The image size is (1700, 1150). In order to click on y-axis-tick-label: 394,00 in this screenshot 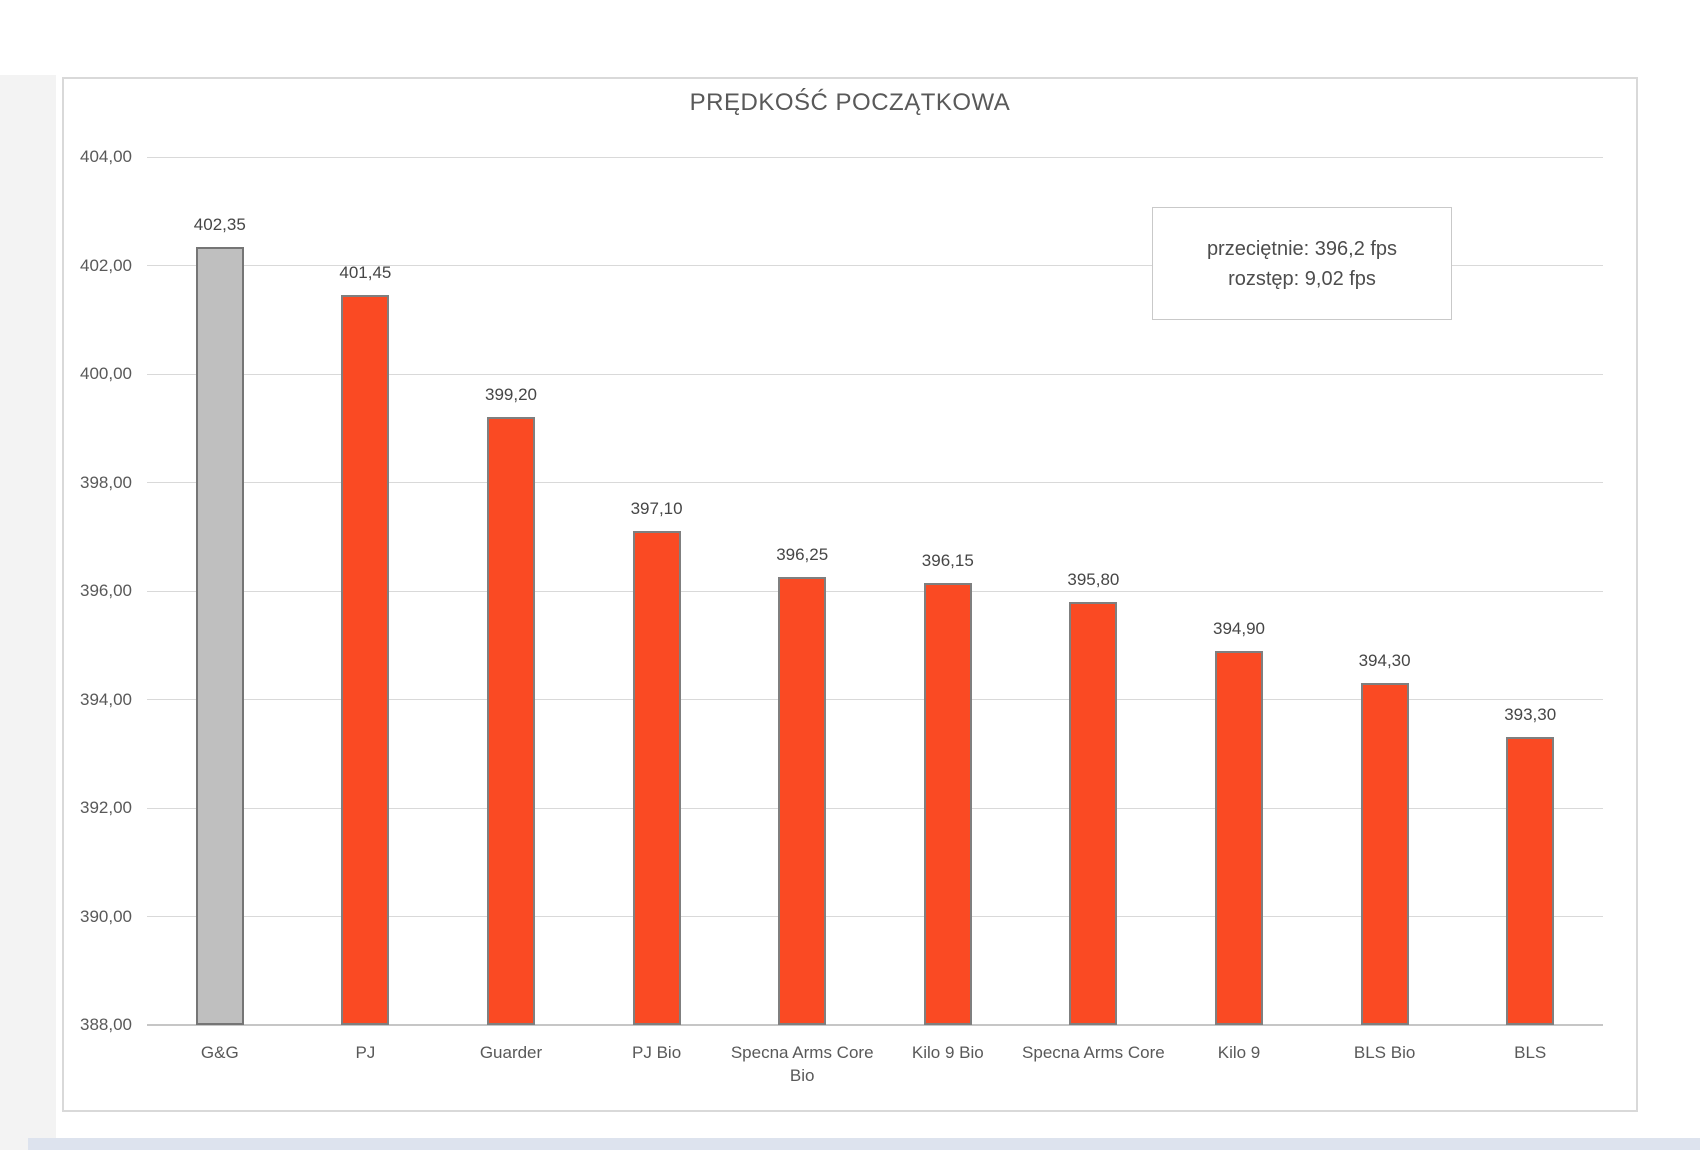, I will do `click(106, 699)`.